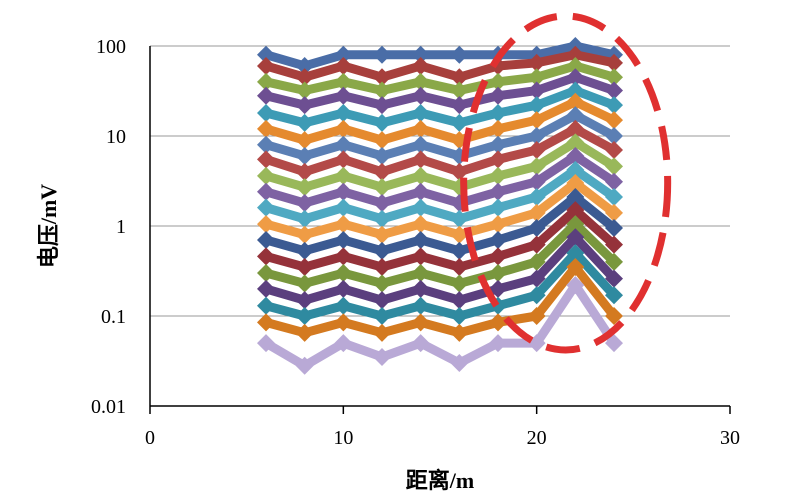 Image resolution: width=800 pixels, height=493 pixels. I want to click on x-tick-label: 20, so click(537, 438).